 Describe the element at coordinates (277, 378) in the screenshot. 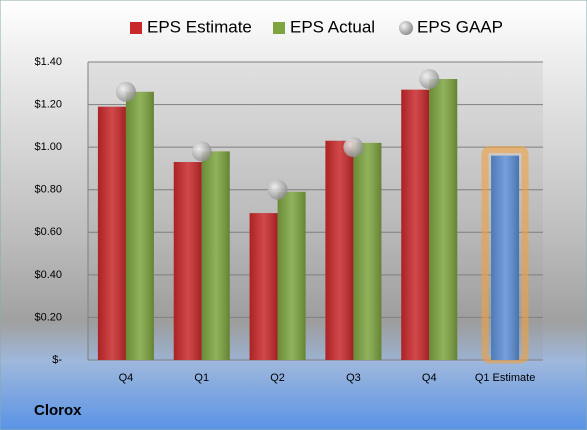

I see `x-tick-label: Q2` at that location.